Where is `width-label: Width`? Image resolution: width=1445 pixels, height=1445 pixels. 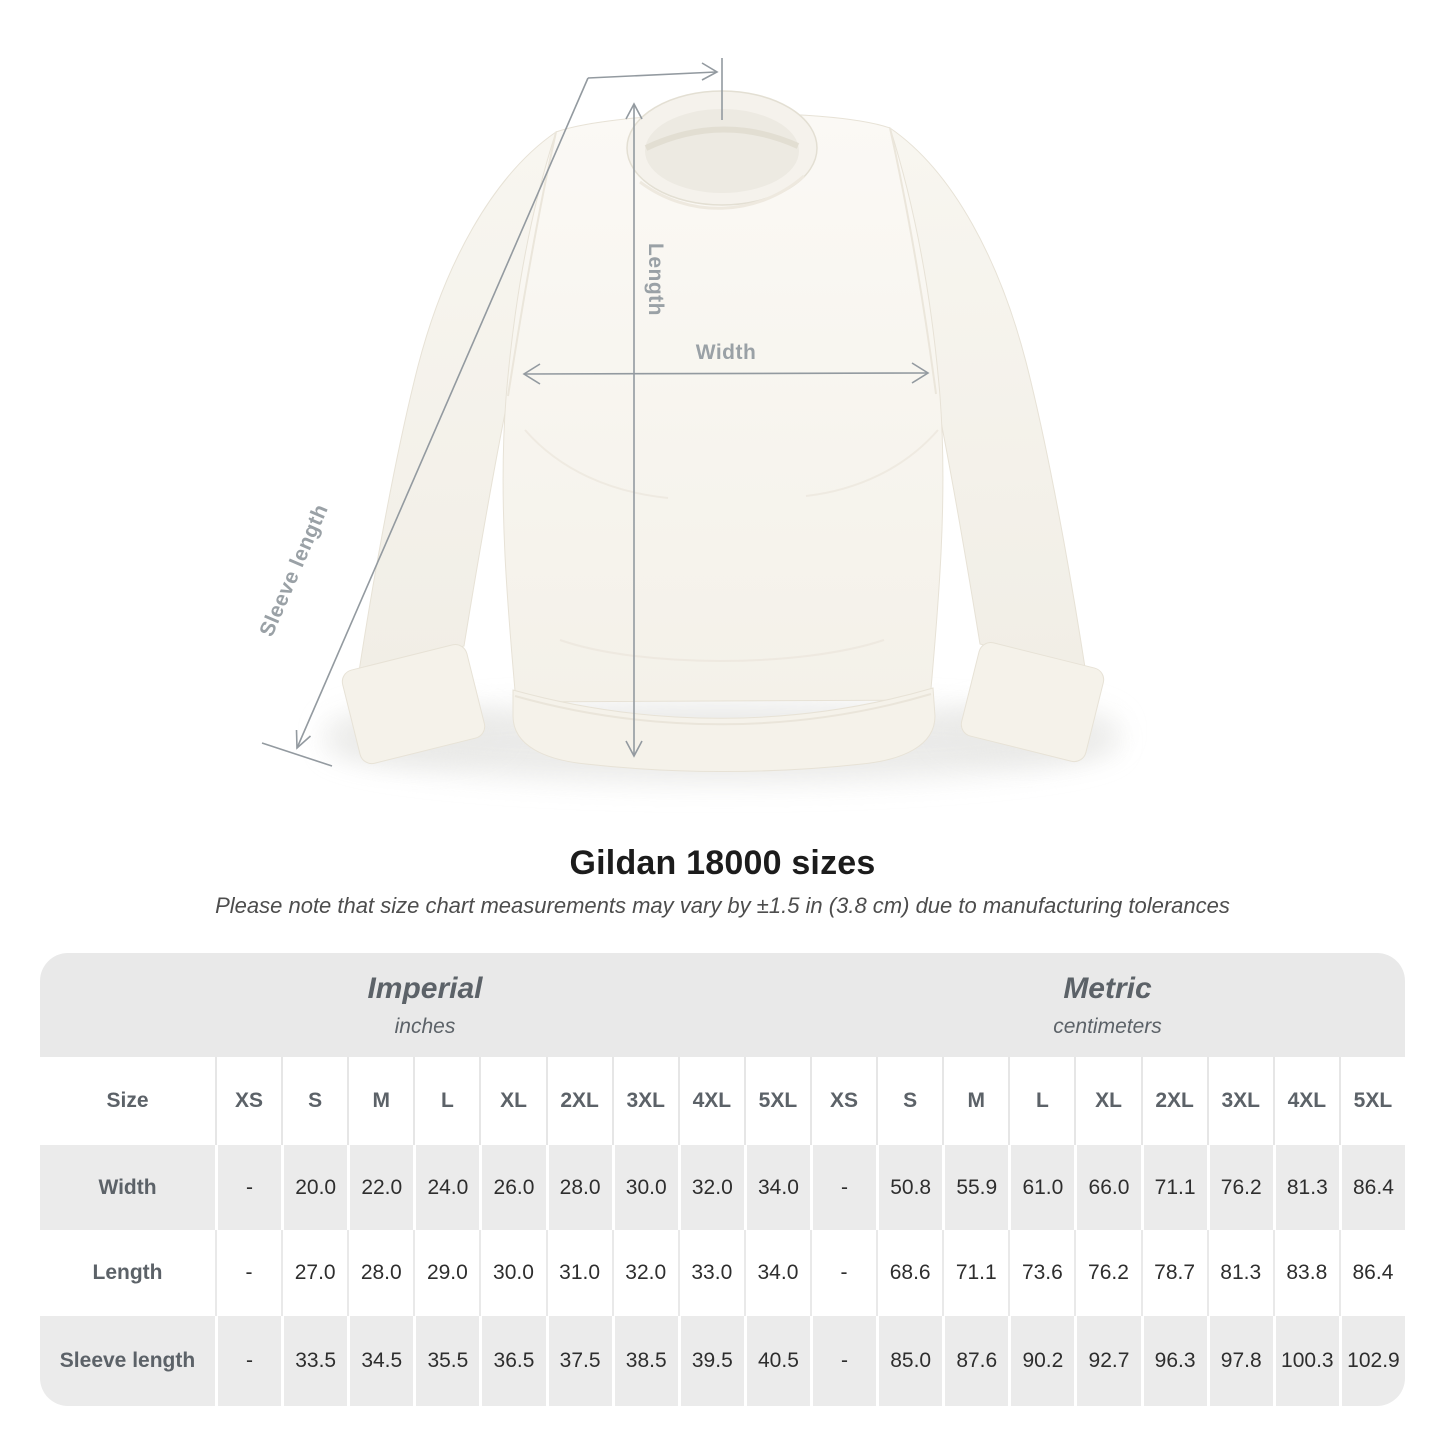 width-label: Width is located at coordinates (726, 352).